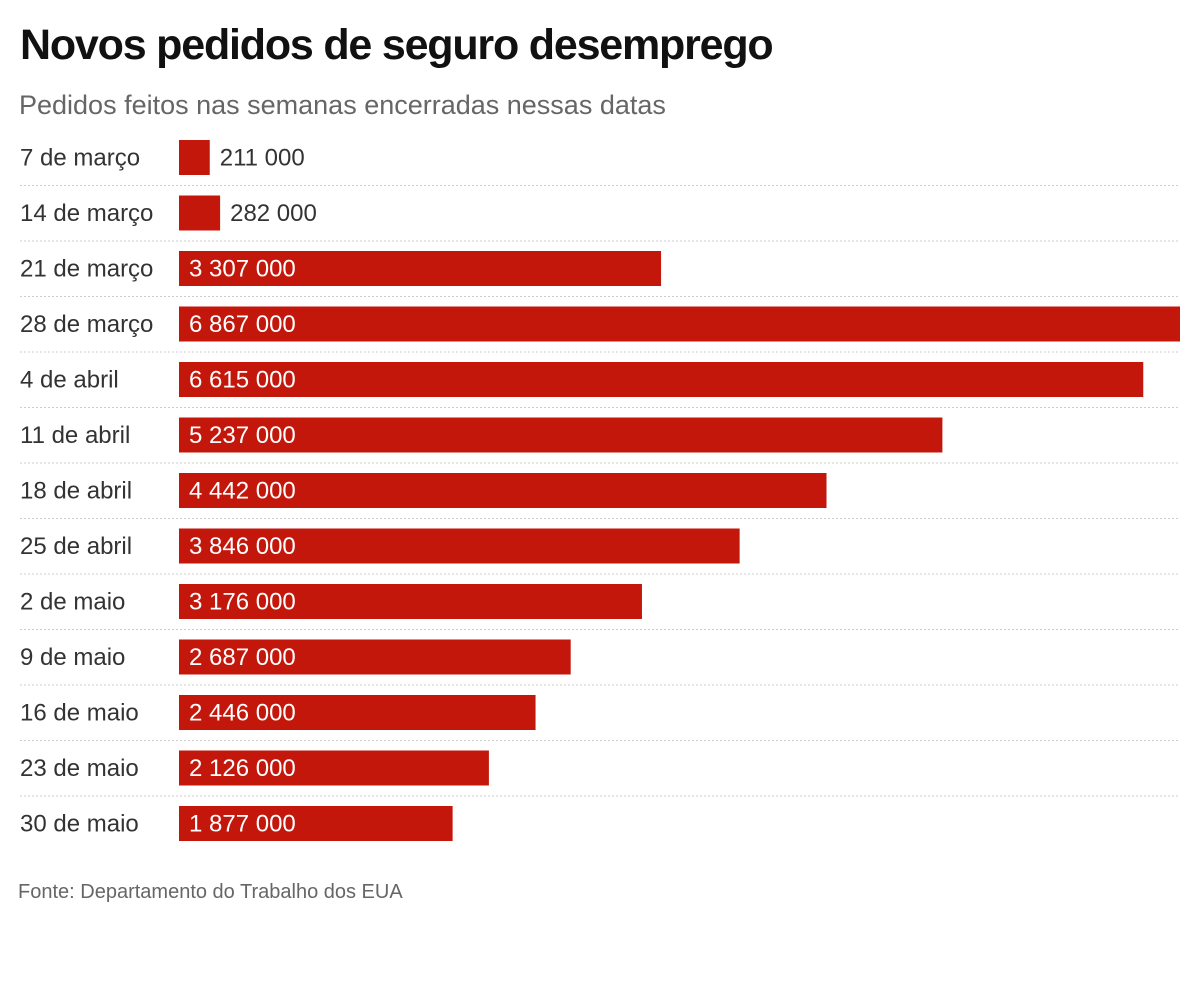  I want to click on value-label: 2 446 000, so click(242, 713).